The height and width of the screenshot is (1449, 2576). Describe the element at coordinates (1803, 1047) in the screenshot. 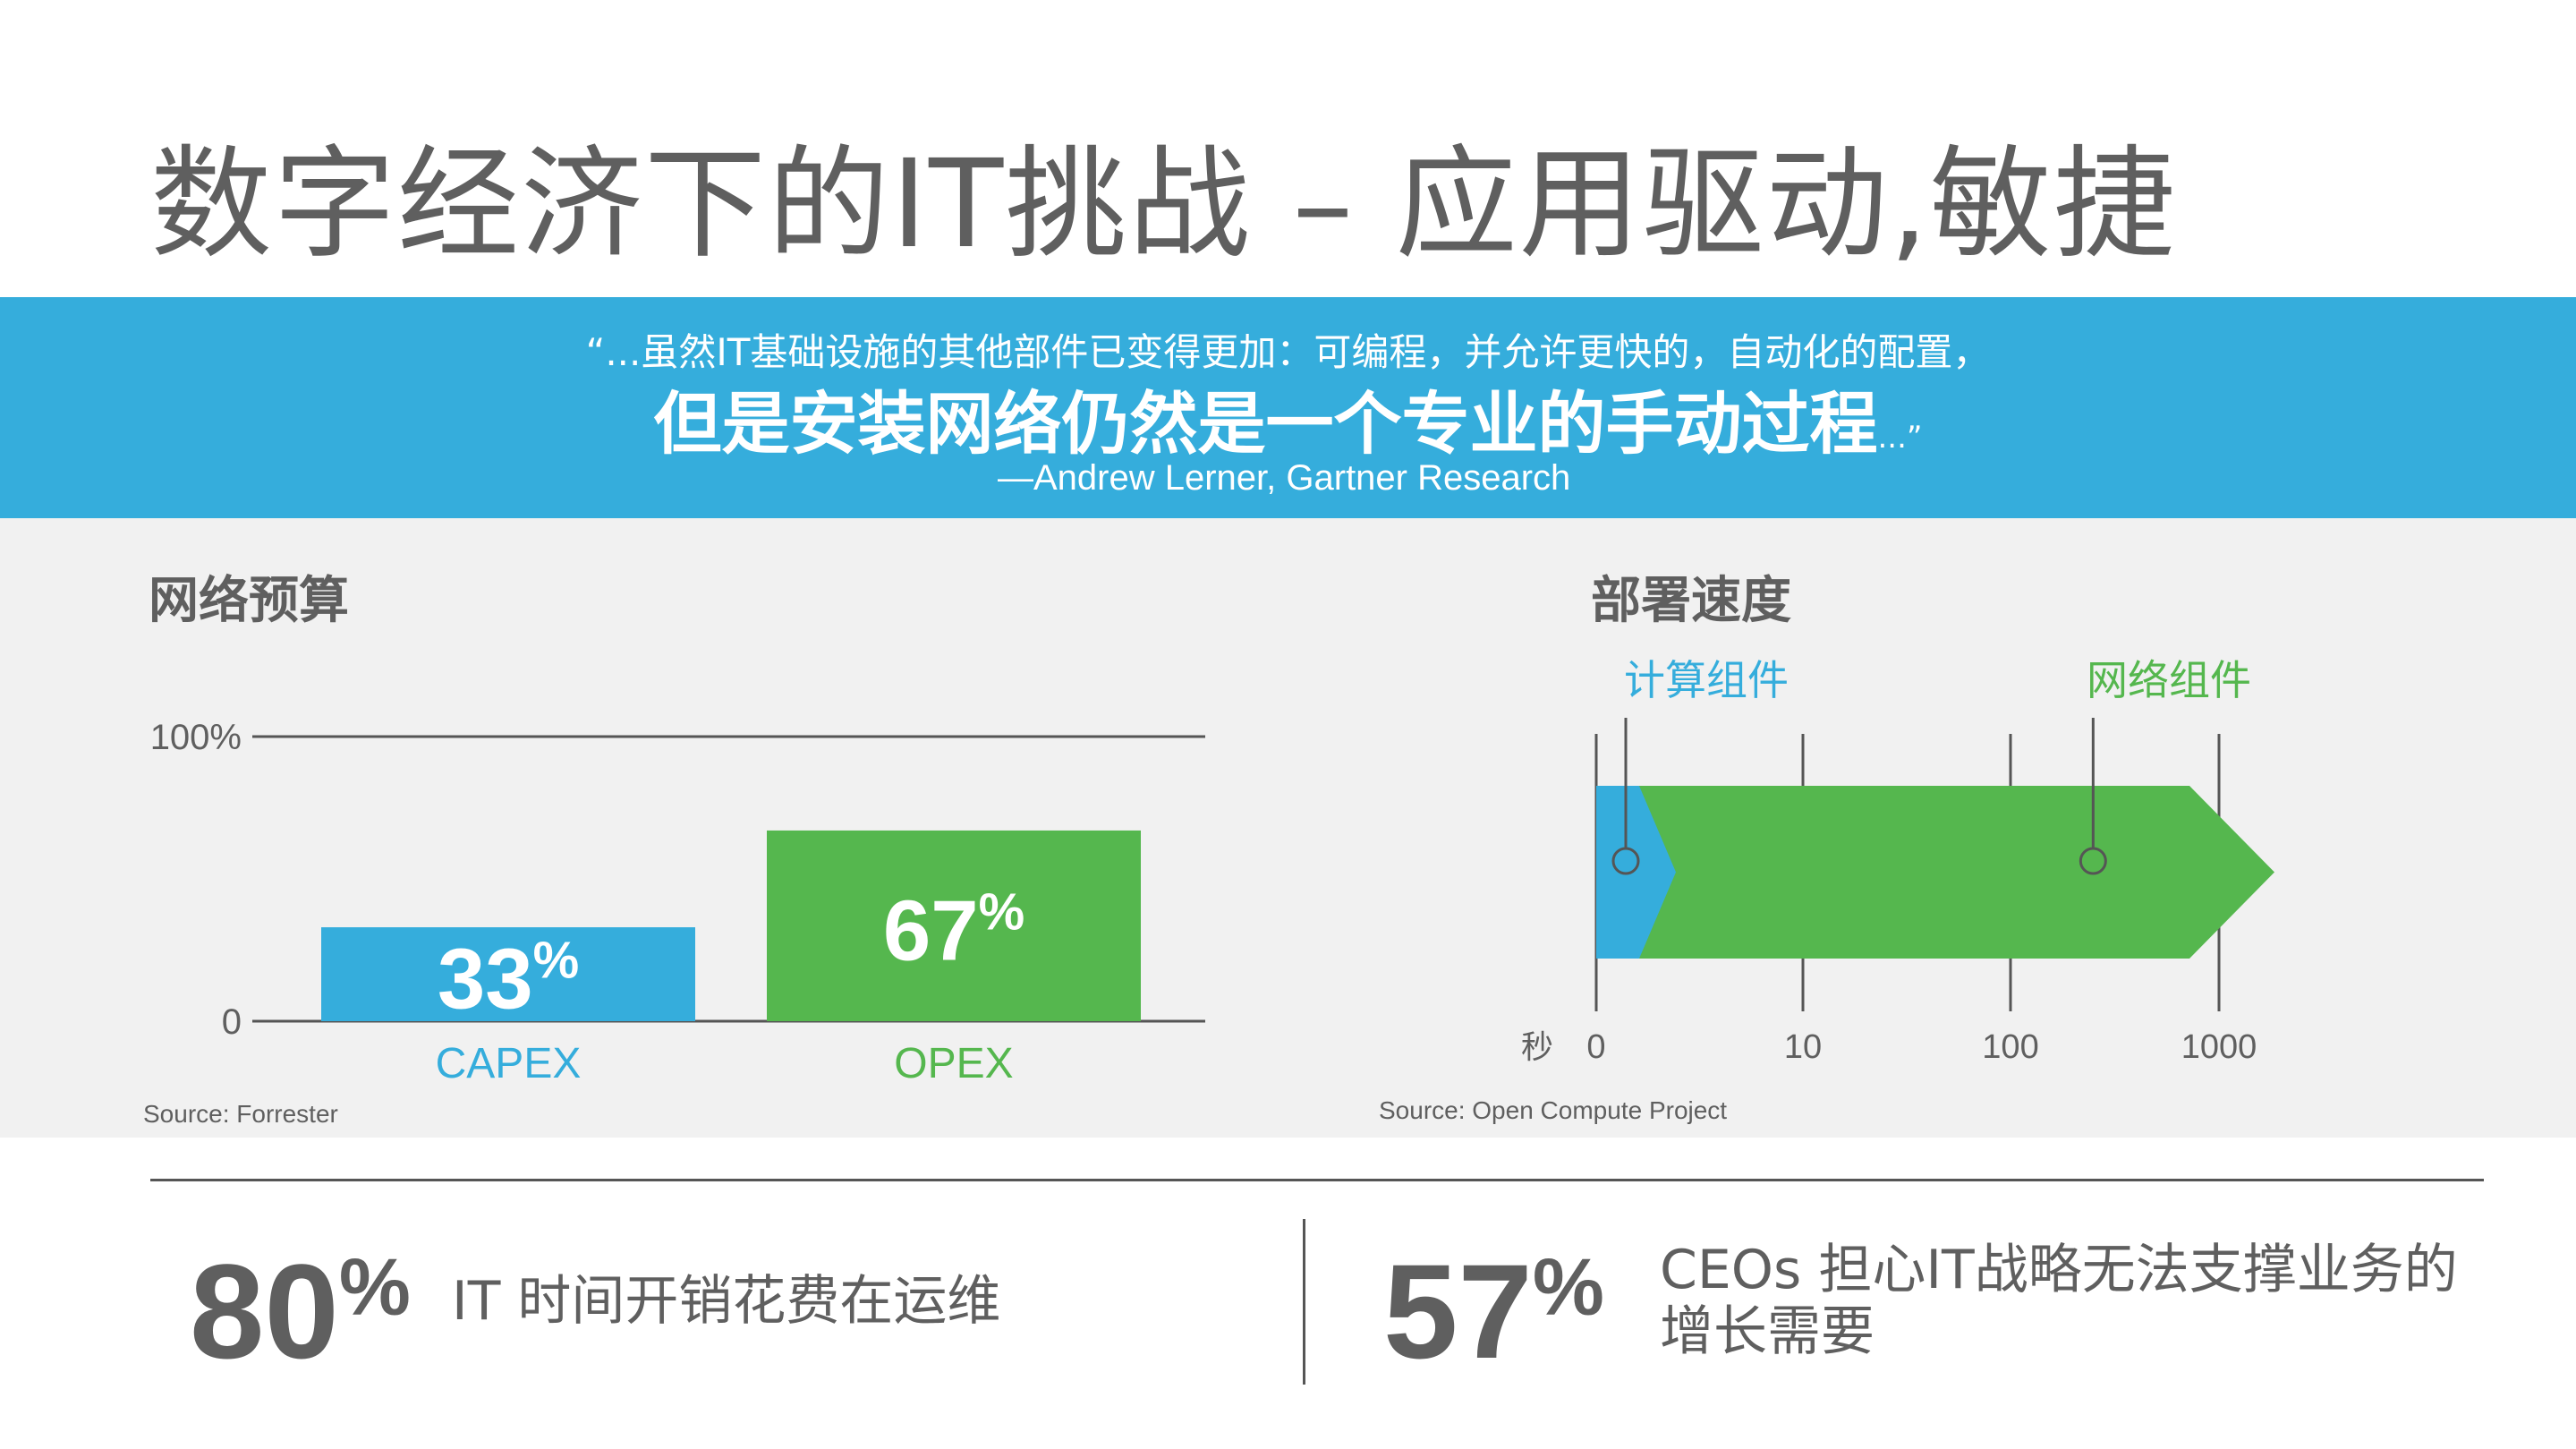

I see `tick-label: 10` at that location.